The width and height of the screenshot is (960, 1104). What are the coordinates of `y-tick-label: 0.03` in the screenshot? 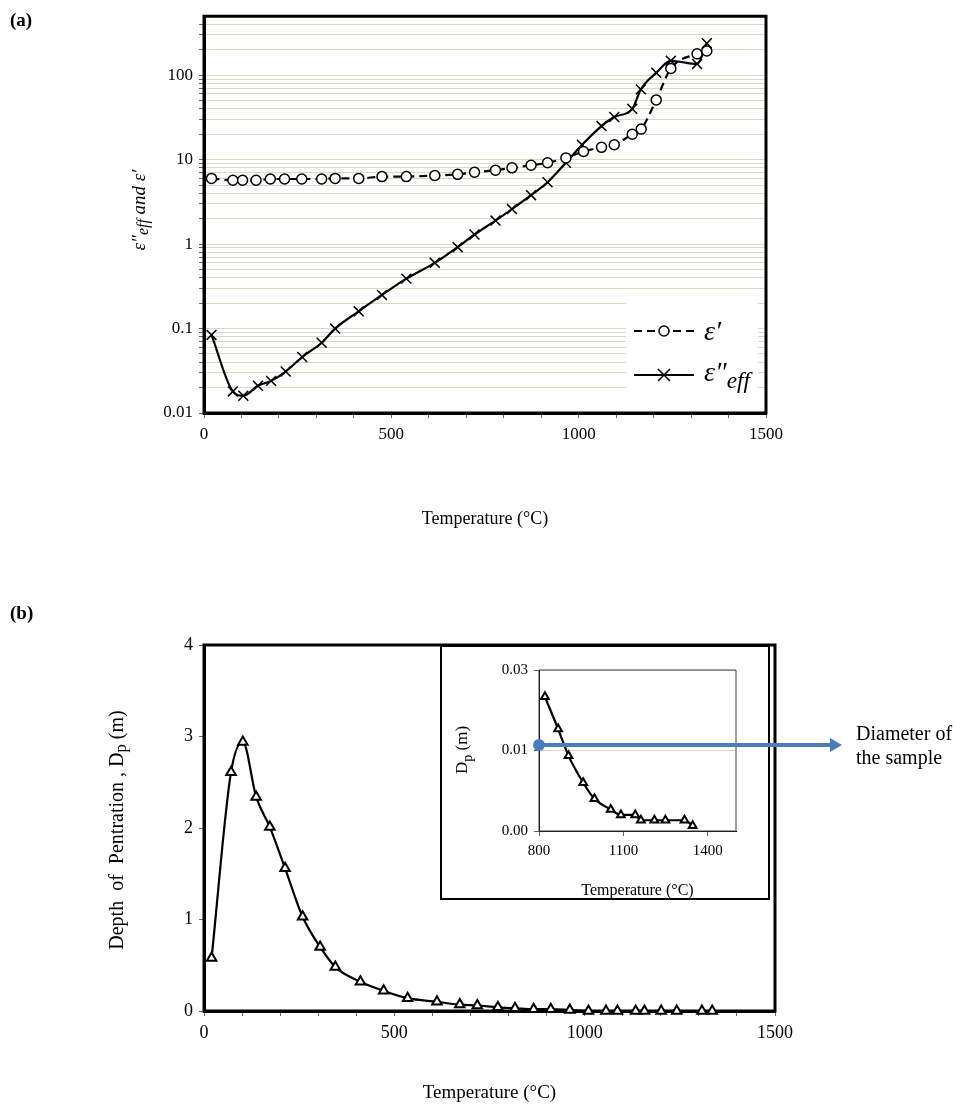 It's located at (514, 668).